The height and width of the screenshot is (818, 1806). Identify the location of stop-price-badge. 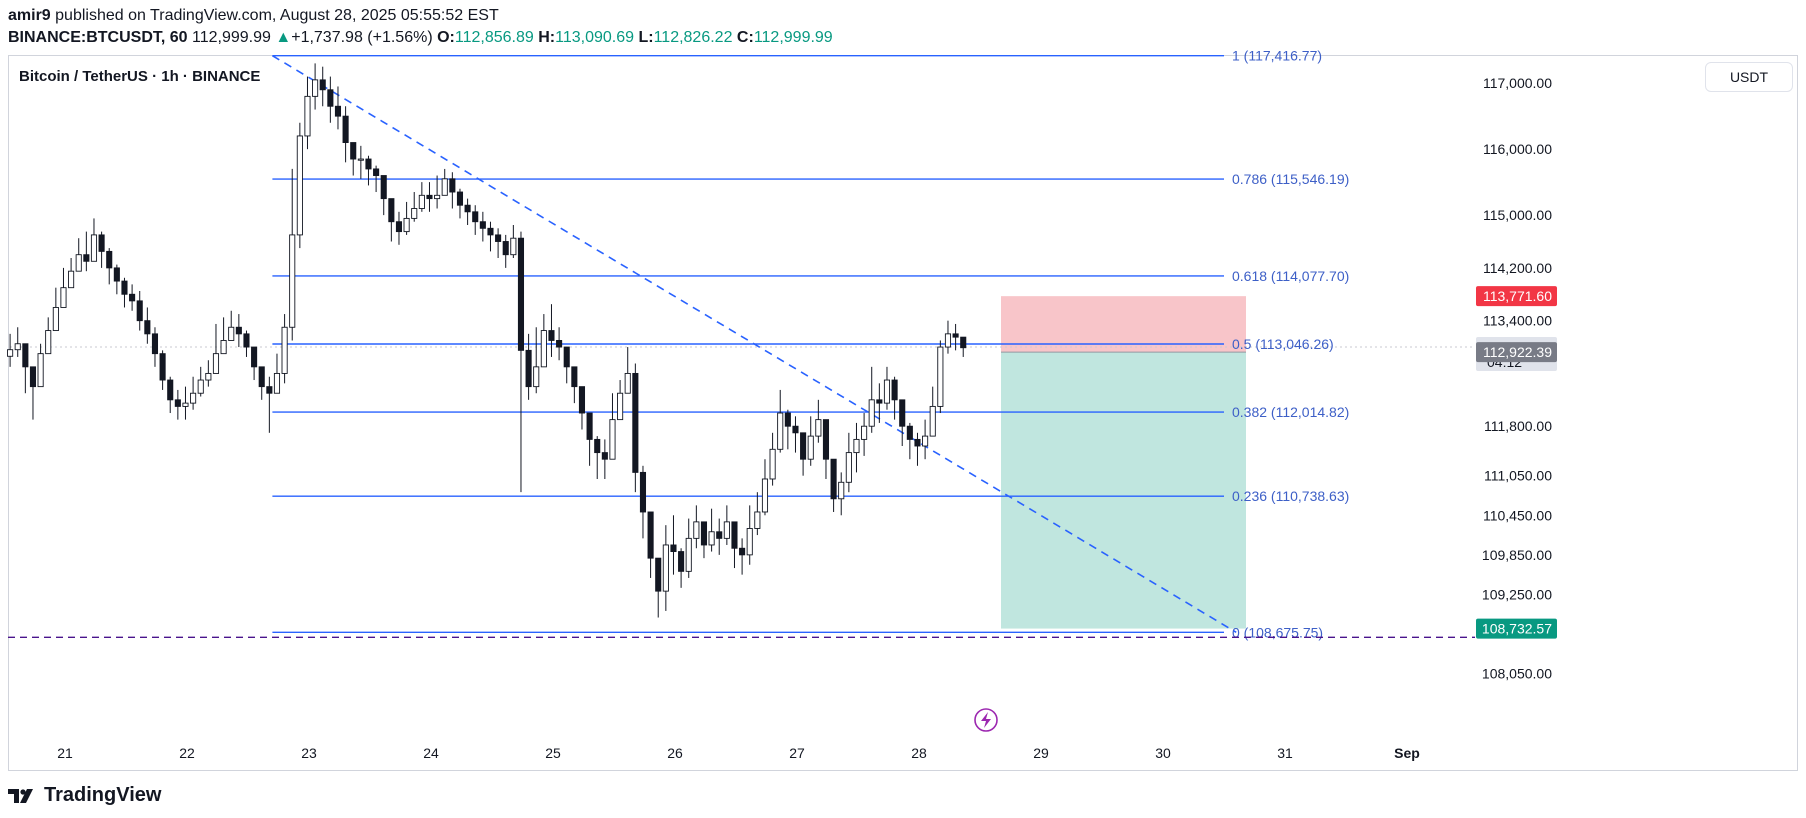
(1516, 296).